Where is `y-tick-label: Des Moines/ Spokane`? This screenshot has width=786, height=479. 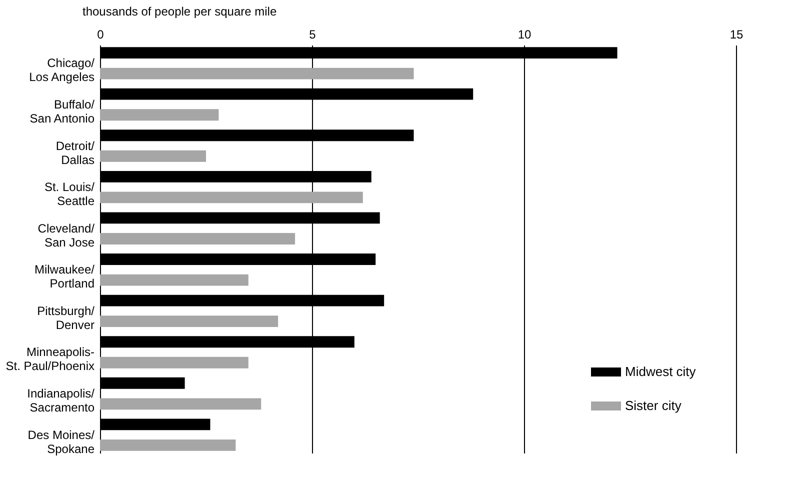
y-tick-label: Des Moines/ Spokane is located at coordinates (62, 442).